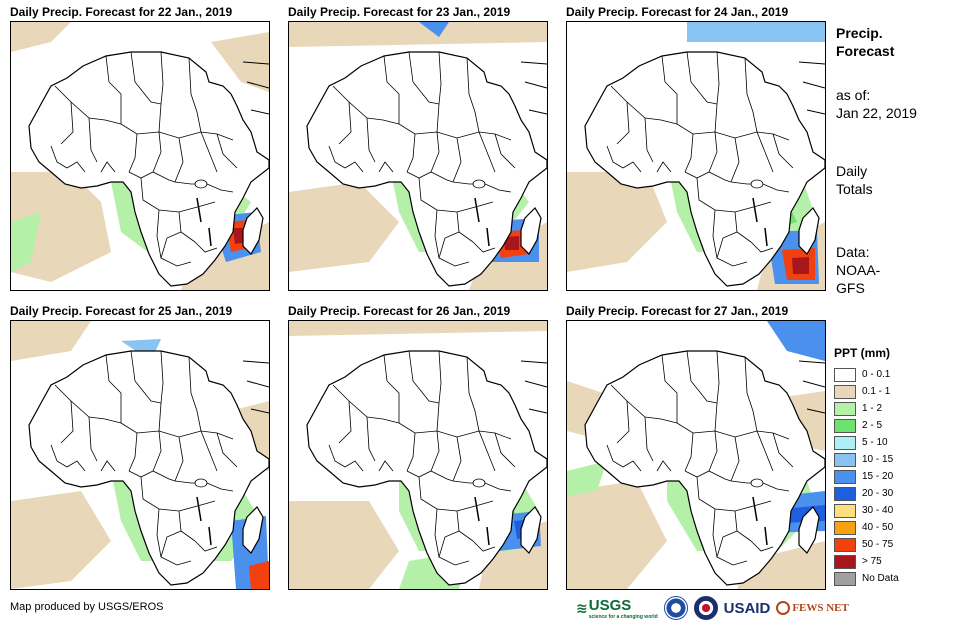 The height and width of the screenshot is (626, 967). Describe the element at coordinates (872, 408) in the screenshot. I see `legend-label: 1 - 2` at that location.